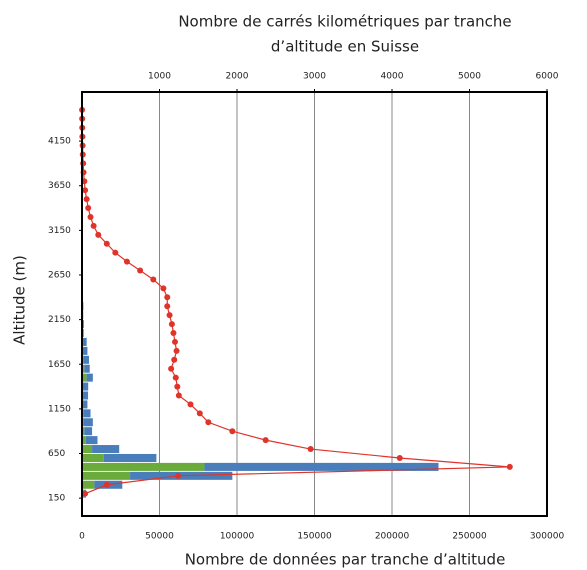 This screenshot has width=587, height=570. I want to click on y-tick-label: 150, so click(56, 499).